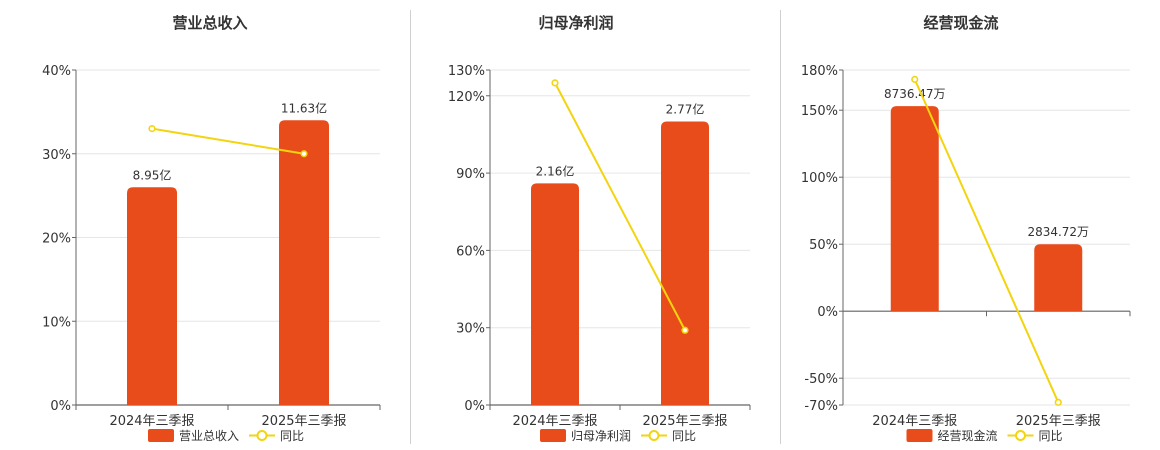 This screenshot has width=1160, height=450. I want to click on y-tick-label: 20%, so click(56, 239).